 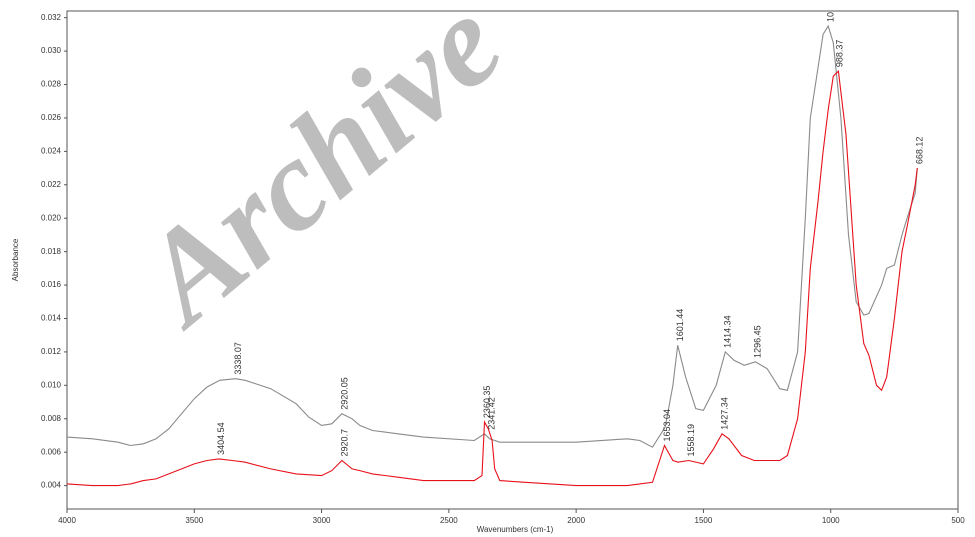 I want to click on peak-label: 1414.34, so click(x=728, y=331).